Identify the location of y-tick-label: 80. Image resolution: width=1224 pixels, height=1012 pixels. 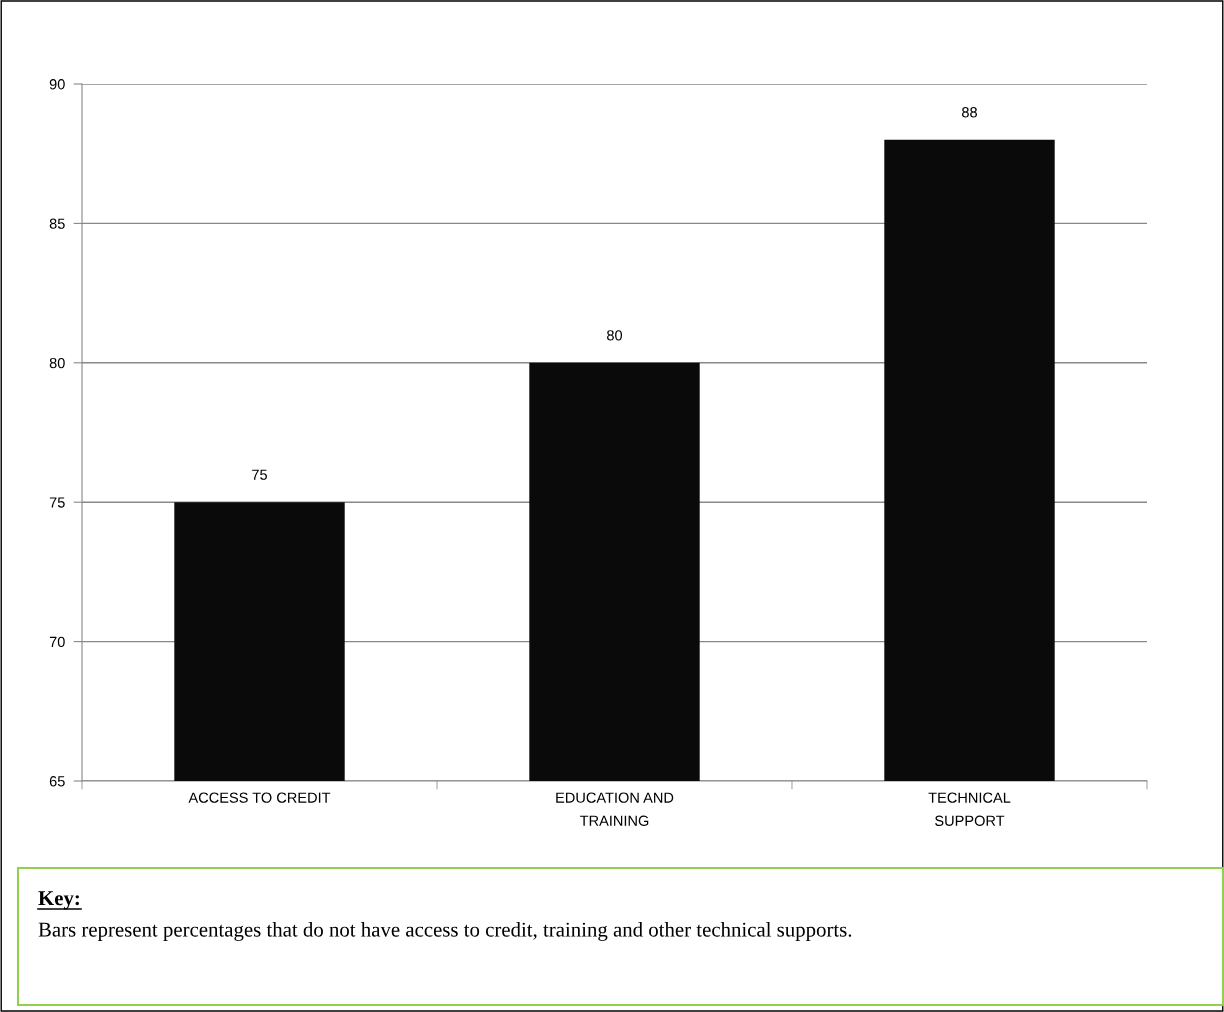
(57, 363).